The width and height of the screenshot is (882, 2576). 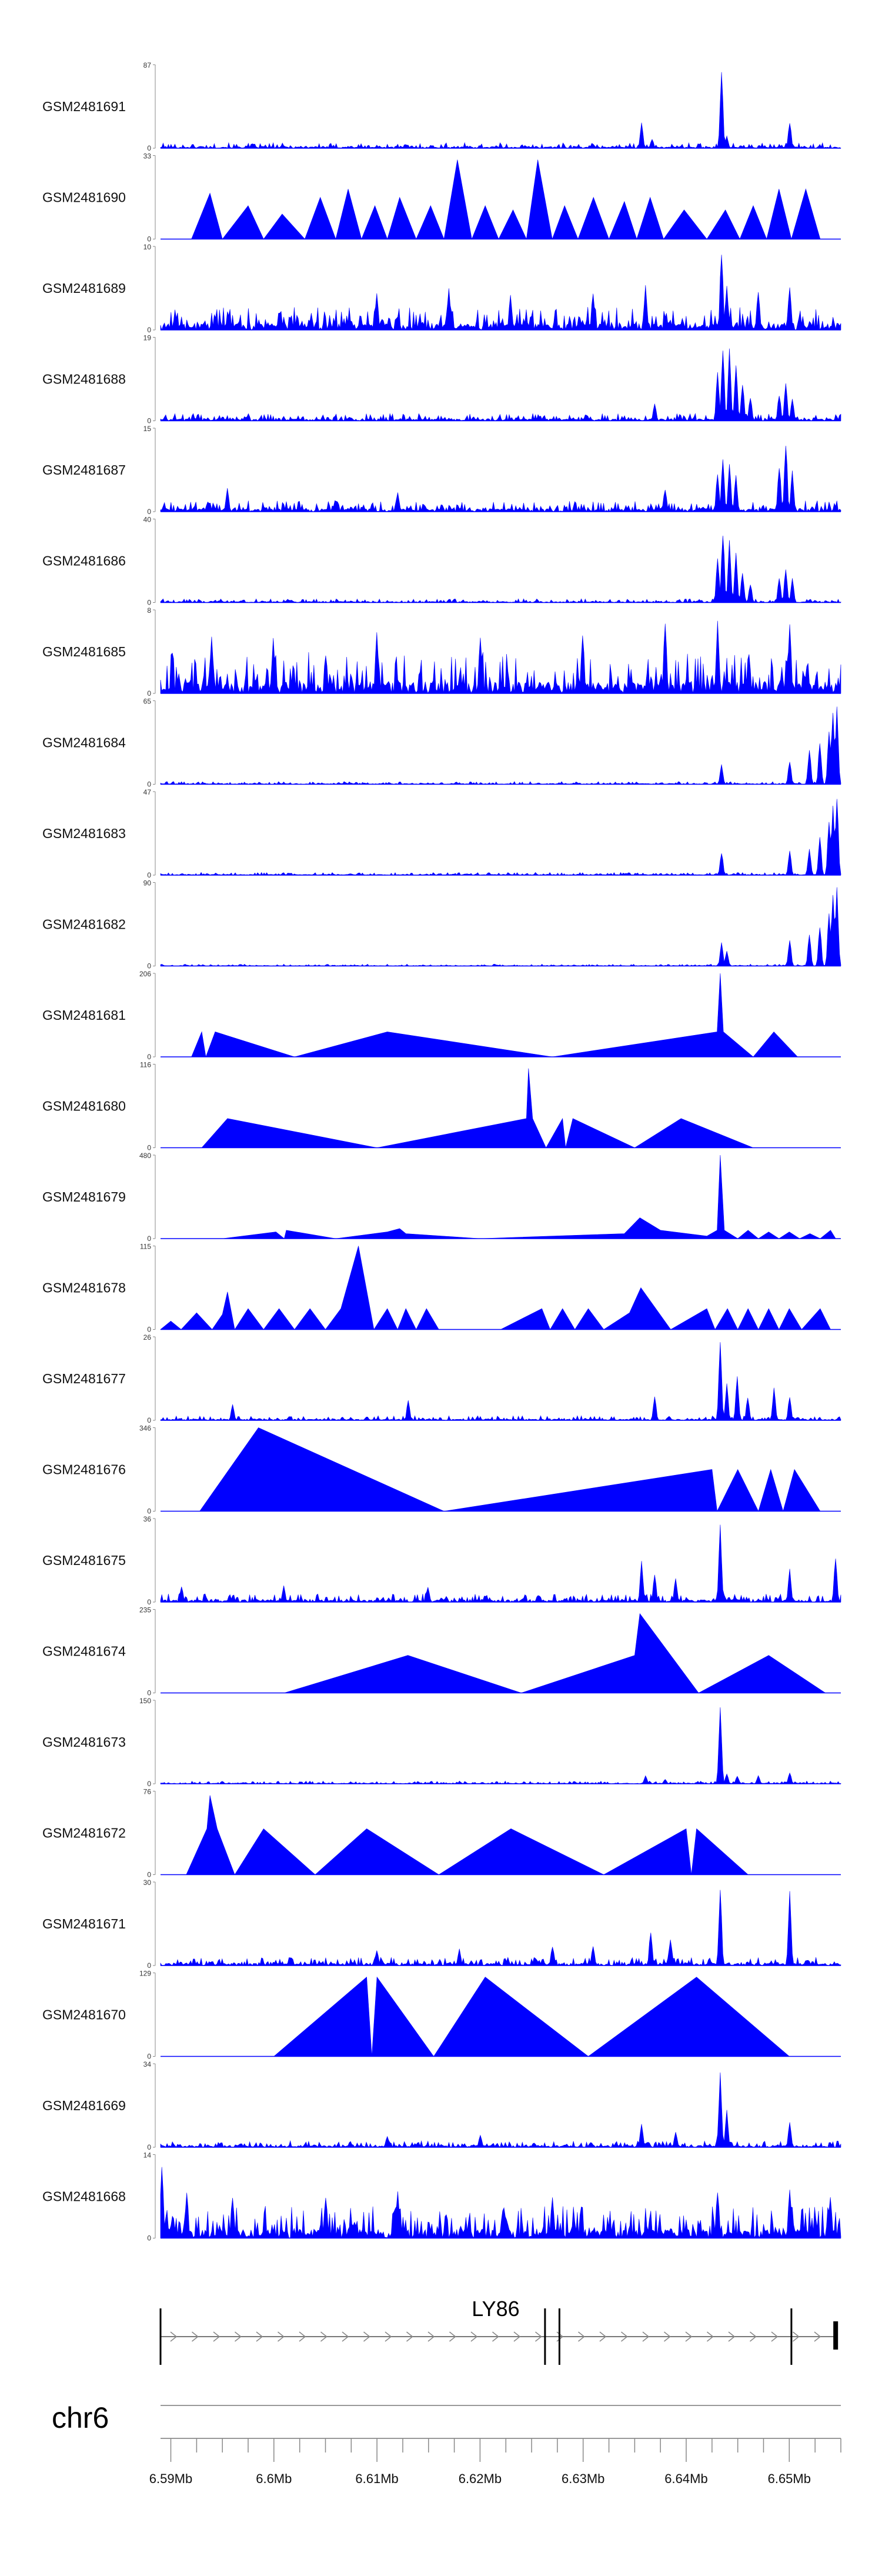 I want to click on track-GSM2481674: GSM2481674 235 0, so click(x=441, y=1651).